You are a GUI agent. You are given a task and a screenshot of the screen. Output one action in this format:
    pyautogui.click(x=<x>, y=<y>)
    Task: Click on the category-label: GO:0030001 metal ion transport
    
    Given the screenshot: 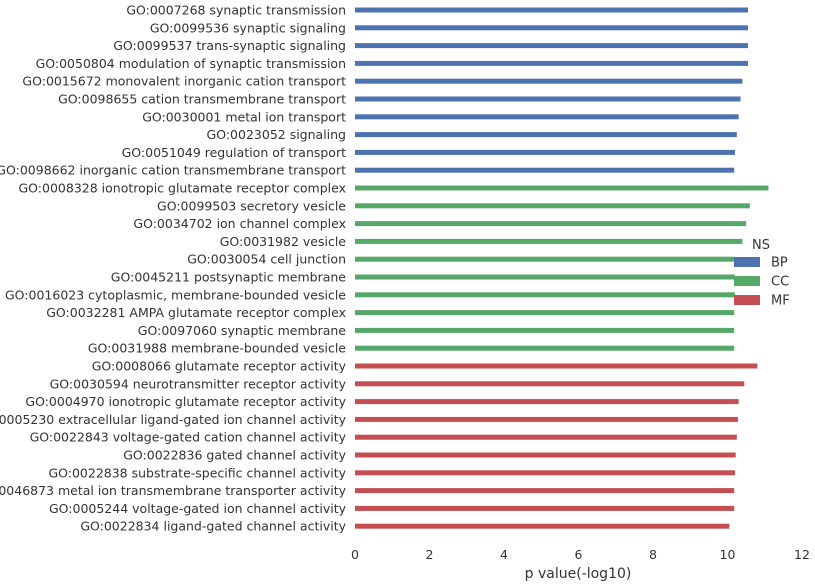 What is the action you would take?
    pyautogui.click(x=244, y=116)
    